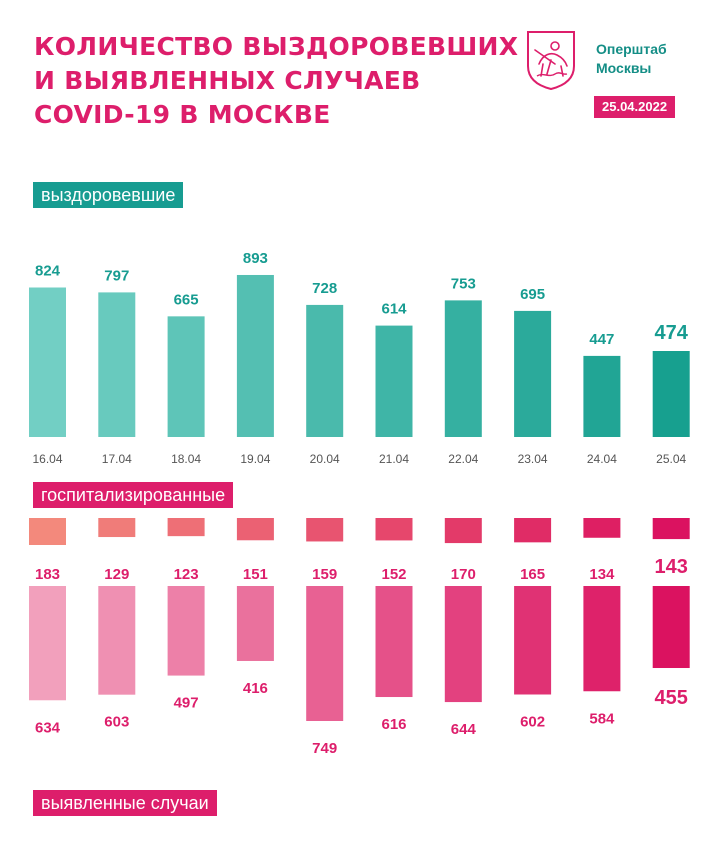 The height and width of the screenshot is (864, 720). Describe the element at coordinates (116, 275) in the screenshot. I see `recovered-value-label: 797` at that location.